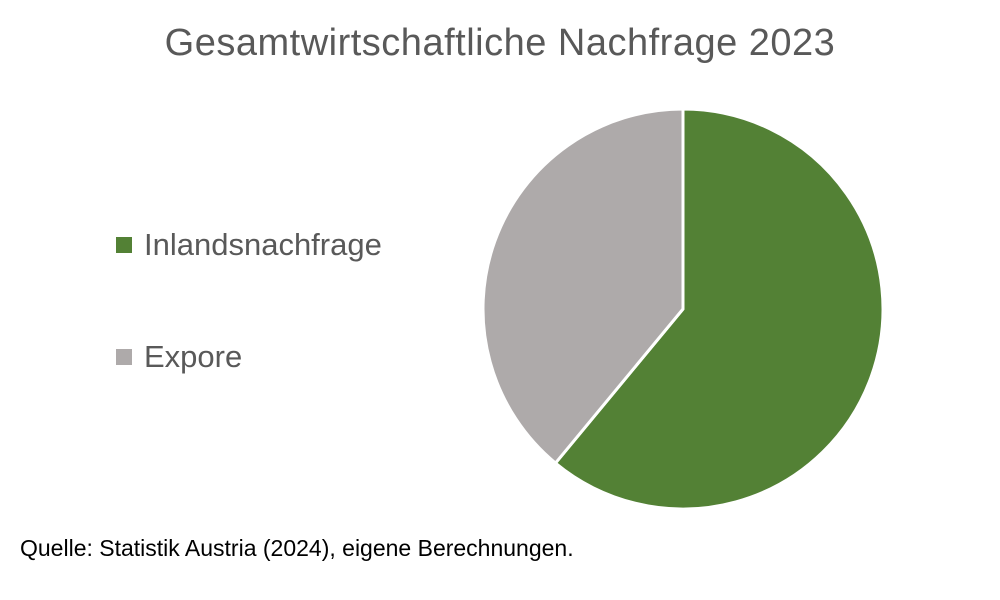 The height and width of the screenshot is (600, 1000). What do you see at coordinates (193, 356) in the screenshot?
I see `legend-label-expore: Expore` at bounding box center [193, 356].